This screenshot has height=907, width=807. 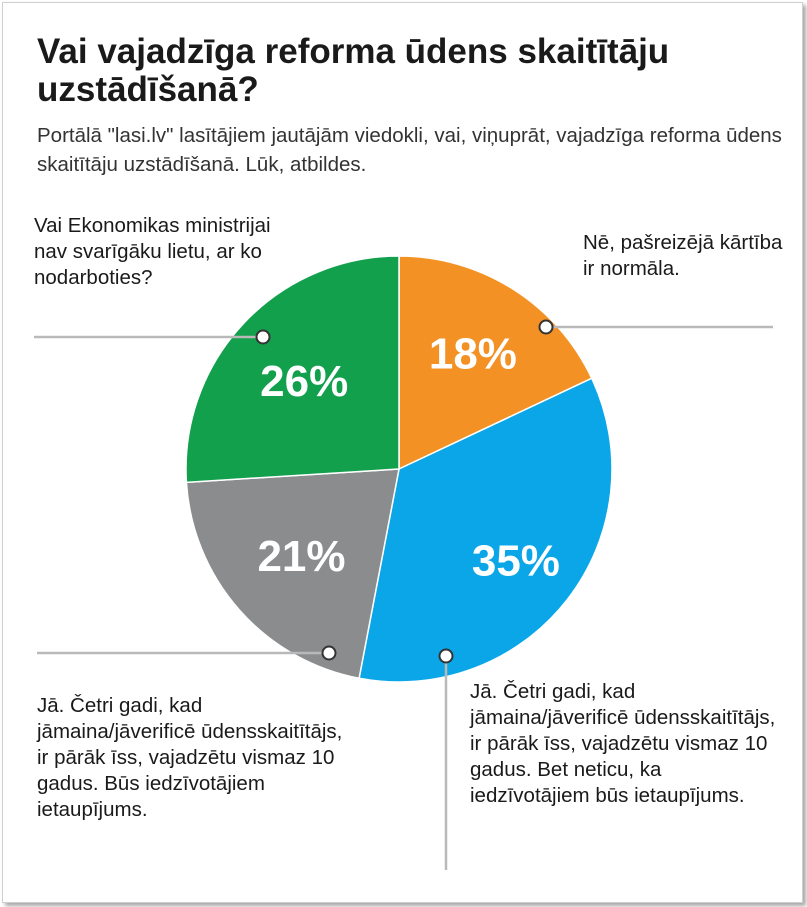 What do you see at coordinates (473, 354) in the screenshot?
I see `slice-value-label-no: 18%` at bounding box center [473, 354].